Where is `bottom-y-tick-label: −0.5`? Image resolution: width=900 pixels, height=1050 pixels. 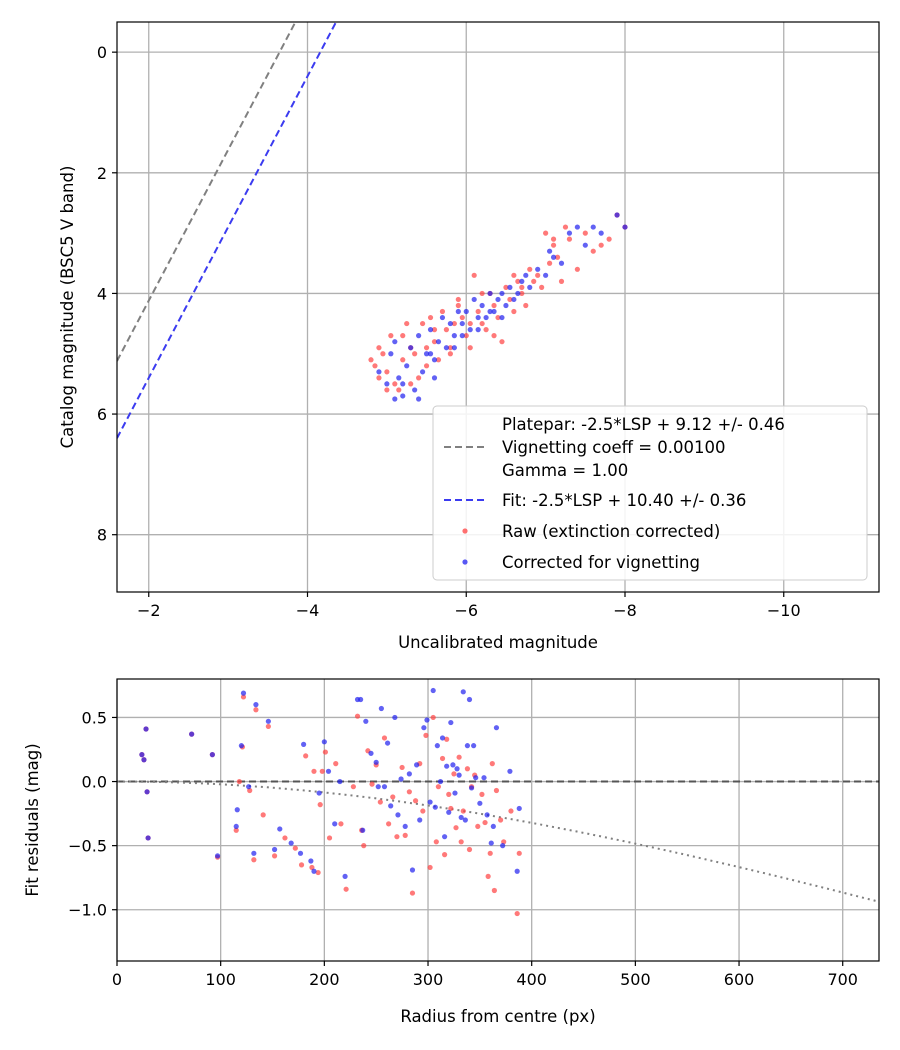 bottom-y-tick-label: −0.5 is located at coordinates (87, 846).